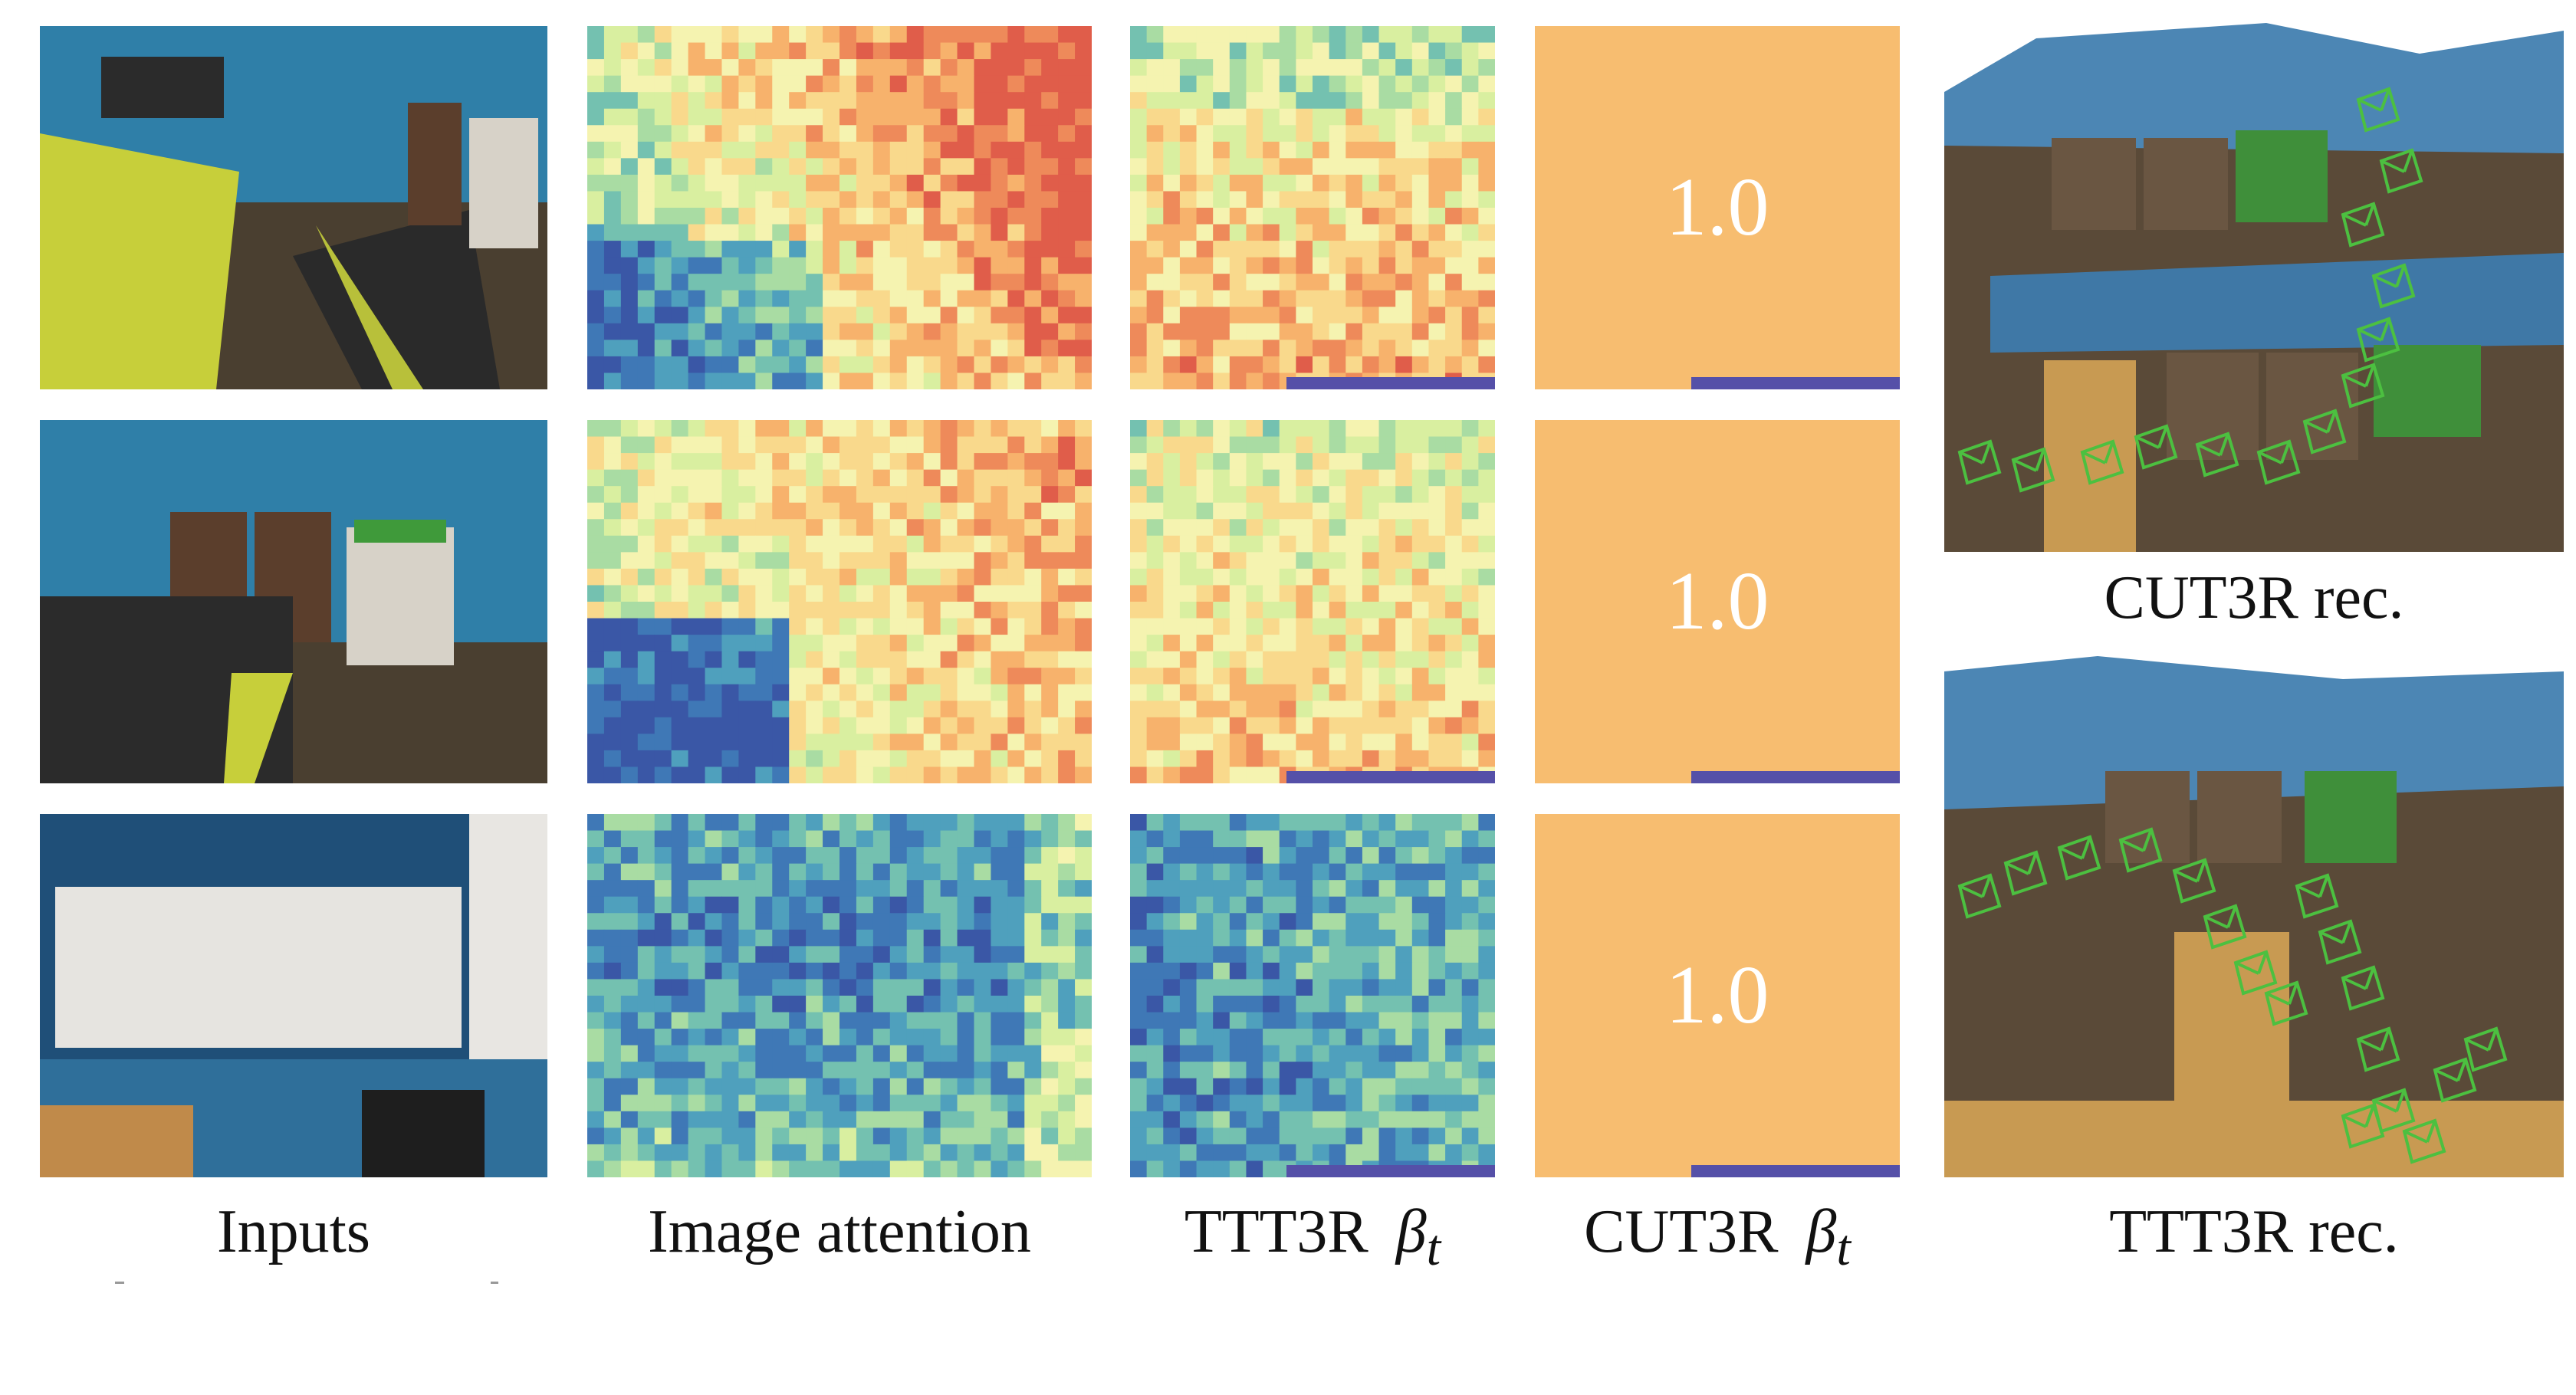  I want to click on caption-cut3r-label: CUT3R, so click(1682, 1232).